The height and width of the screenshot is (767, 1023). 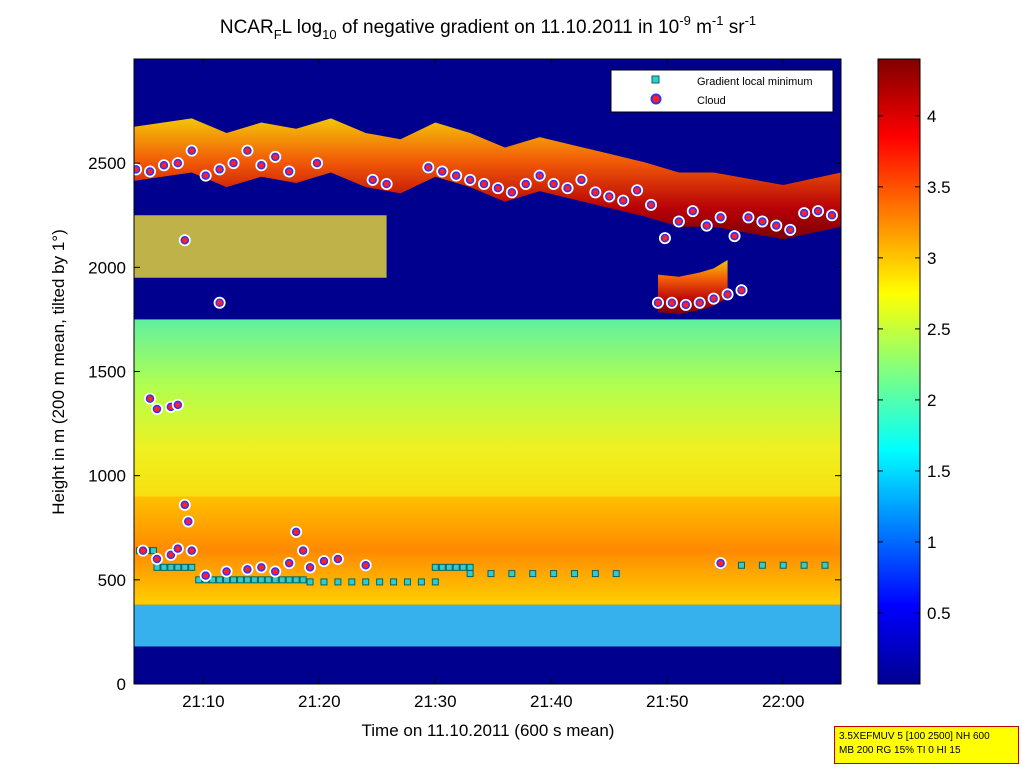 What do you see at coordinates (435, 701) in the screenshot?
I see `x-tick-label: 21:30` at bounding box center [435, 701].